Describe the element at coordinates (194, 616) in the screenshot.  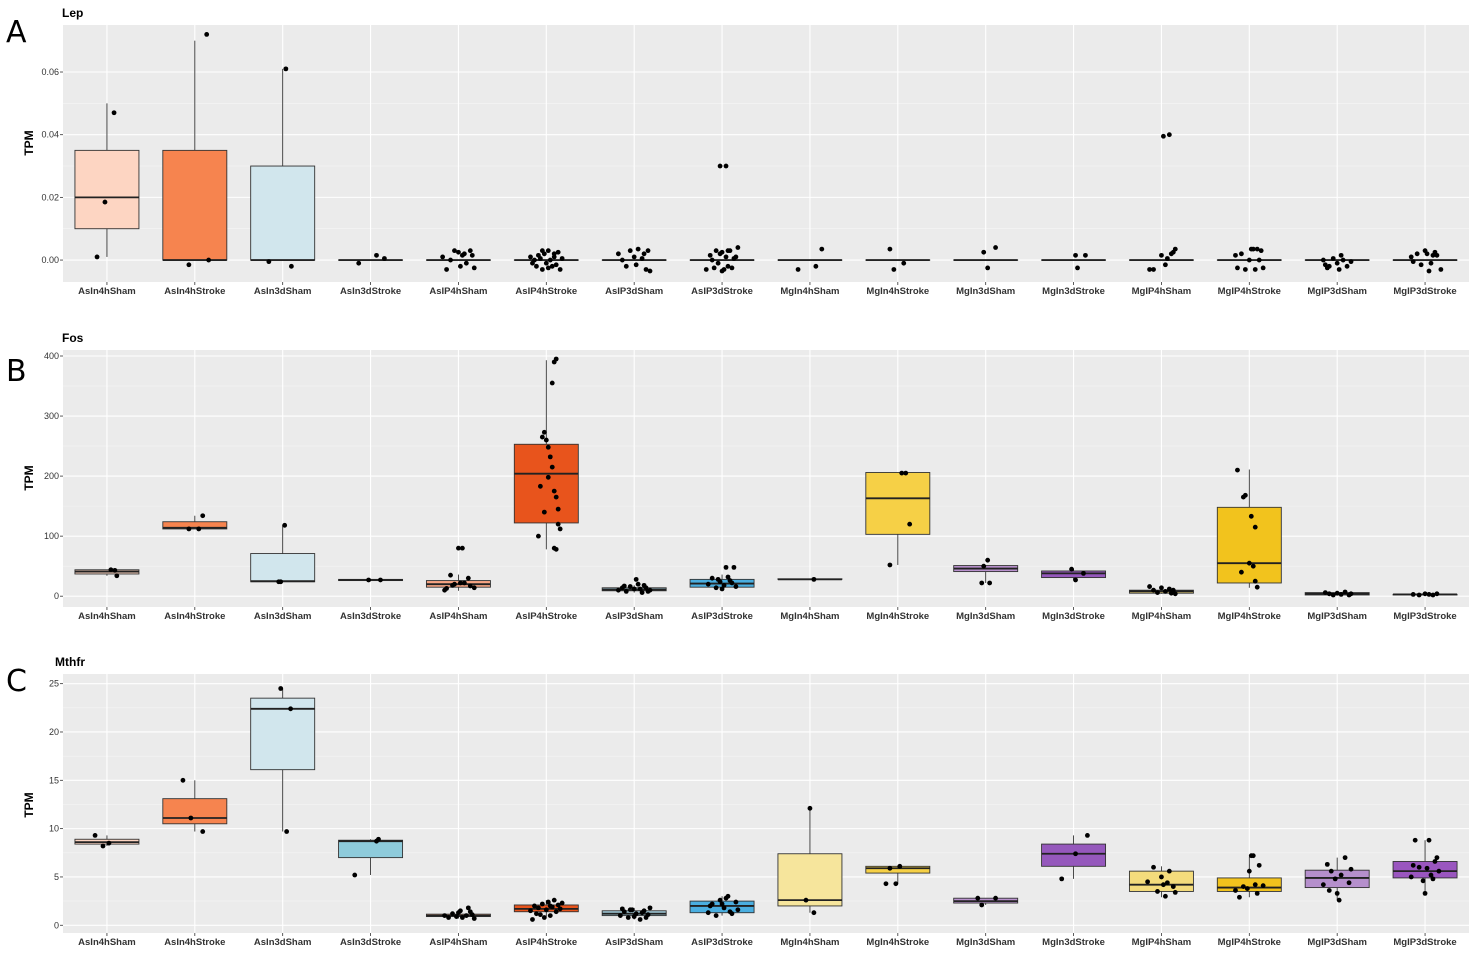
I see `x-tick-label: AsIn4hStroke` at that location.